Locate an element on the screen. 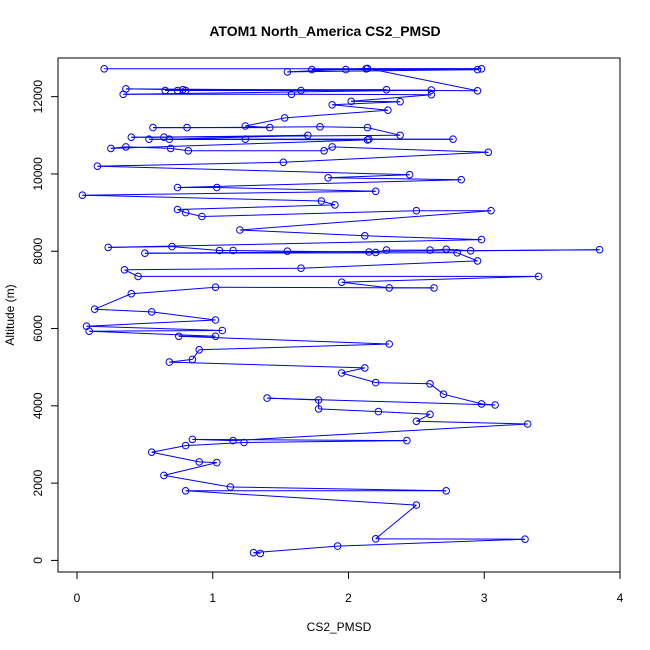 The height and width of the screenshot is (650, 650). x-tick-label: 4 is located at coordinates (620, 598).